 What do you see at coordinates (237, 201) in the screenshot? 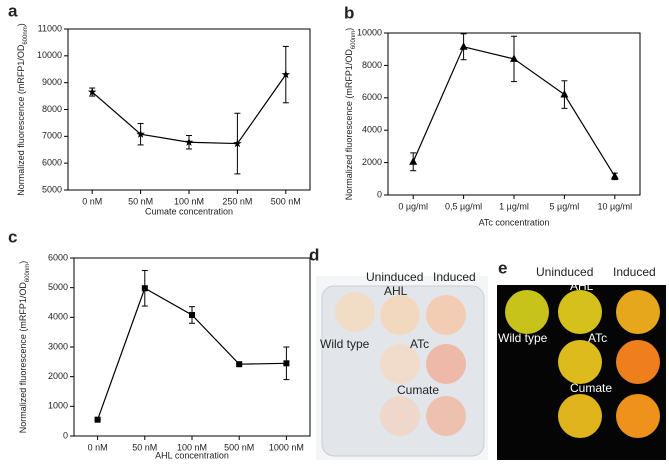
I see `x-tick-label: 250 nM` at bounding box center [237, 201].